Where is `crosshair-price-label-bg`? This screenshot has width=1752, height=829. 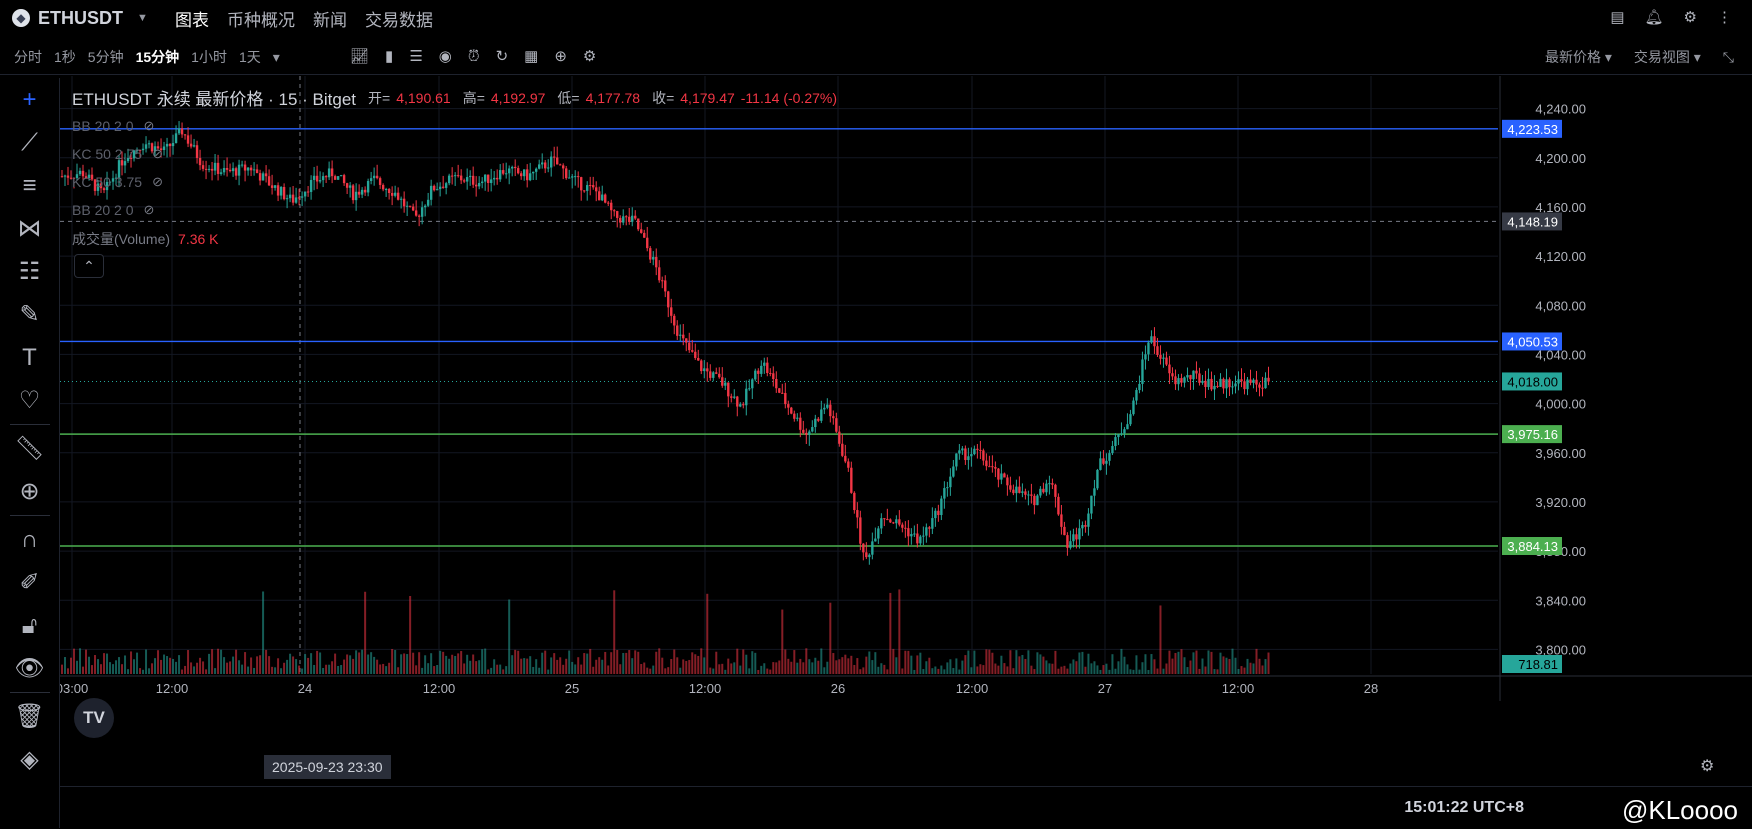
crosshair-price-label-bg is located at coordinates (1532, 221).